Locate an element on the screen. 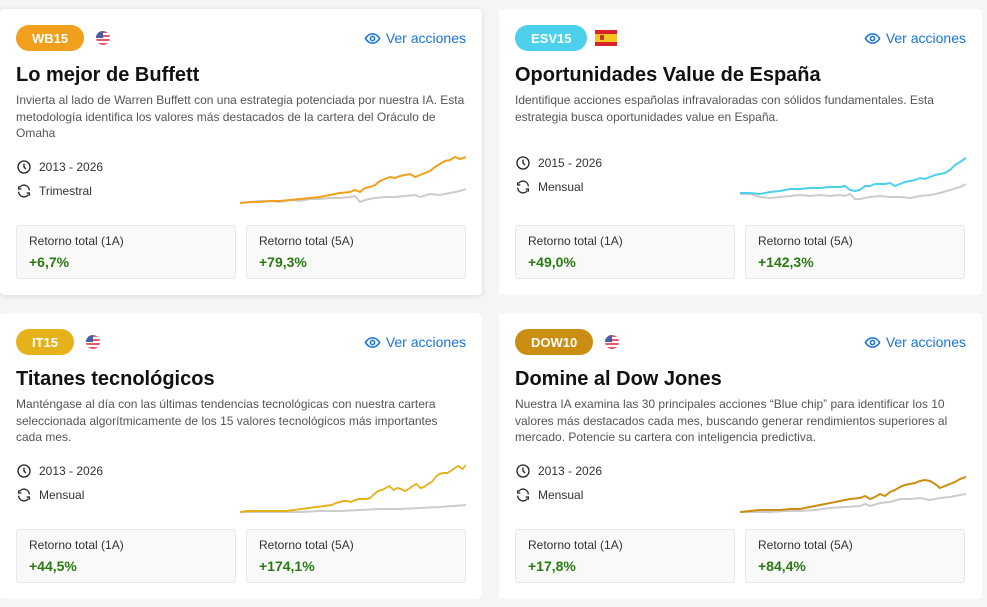  return-1y-value: +6,7% is located at coordinates (49, 262).